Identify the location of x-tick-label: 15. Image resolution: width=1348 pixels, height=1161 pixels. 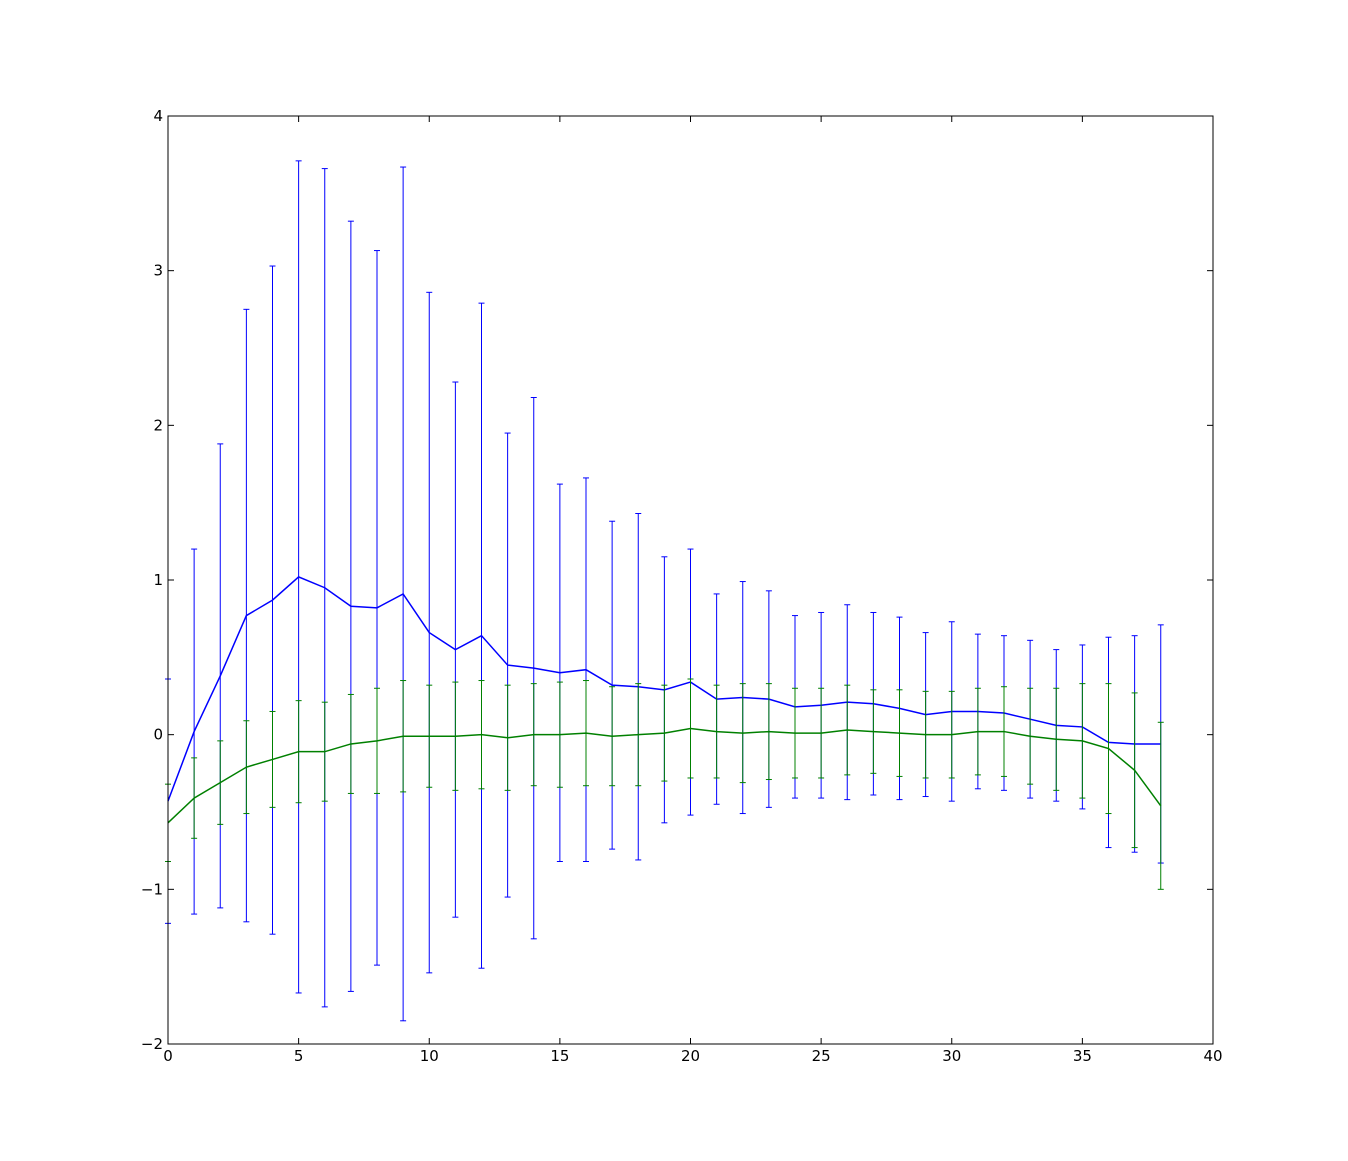
(559, 1056).